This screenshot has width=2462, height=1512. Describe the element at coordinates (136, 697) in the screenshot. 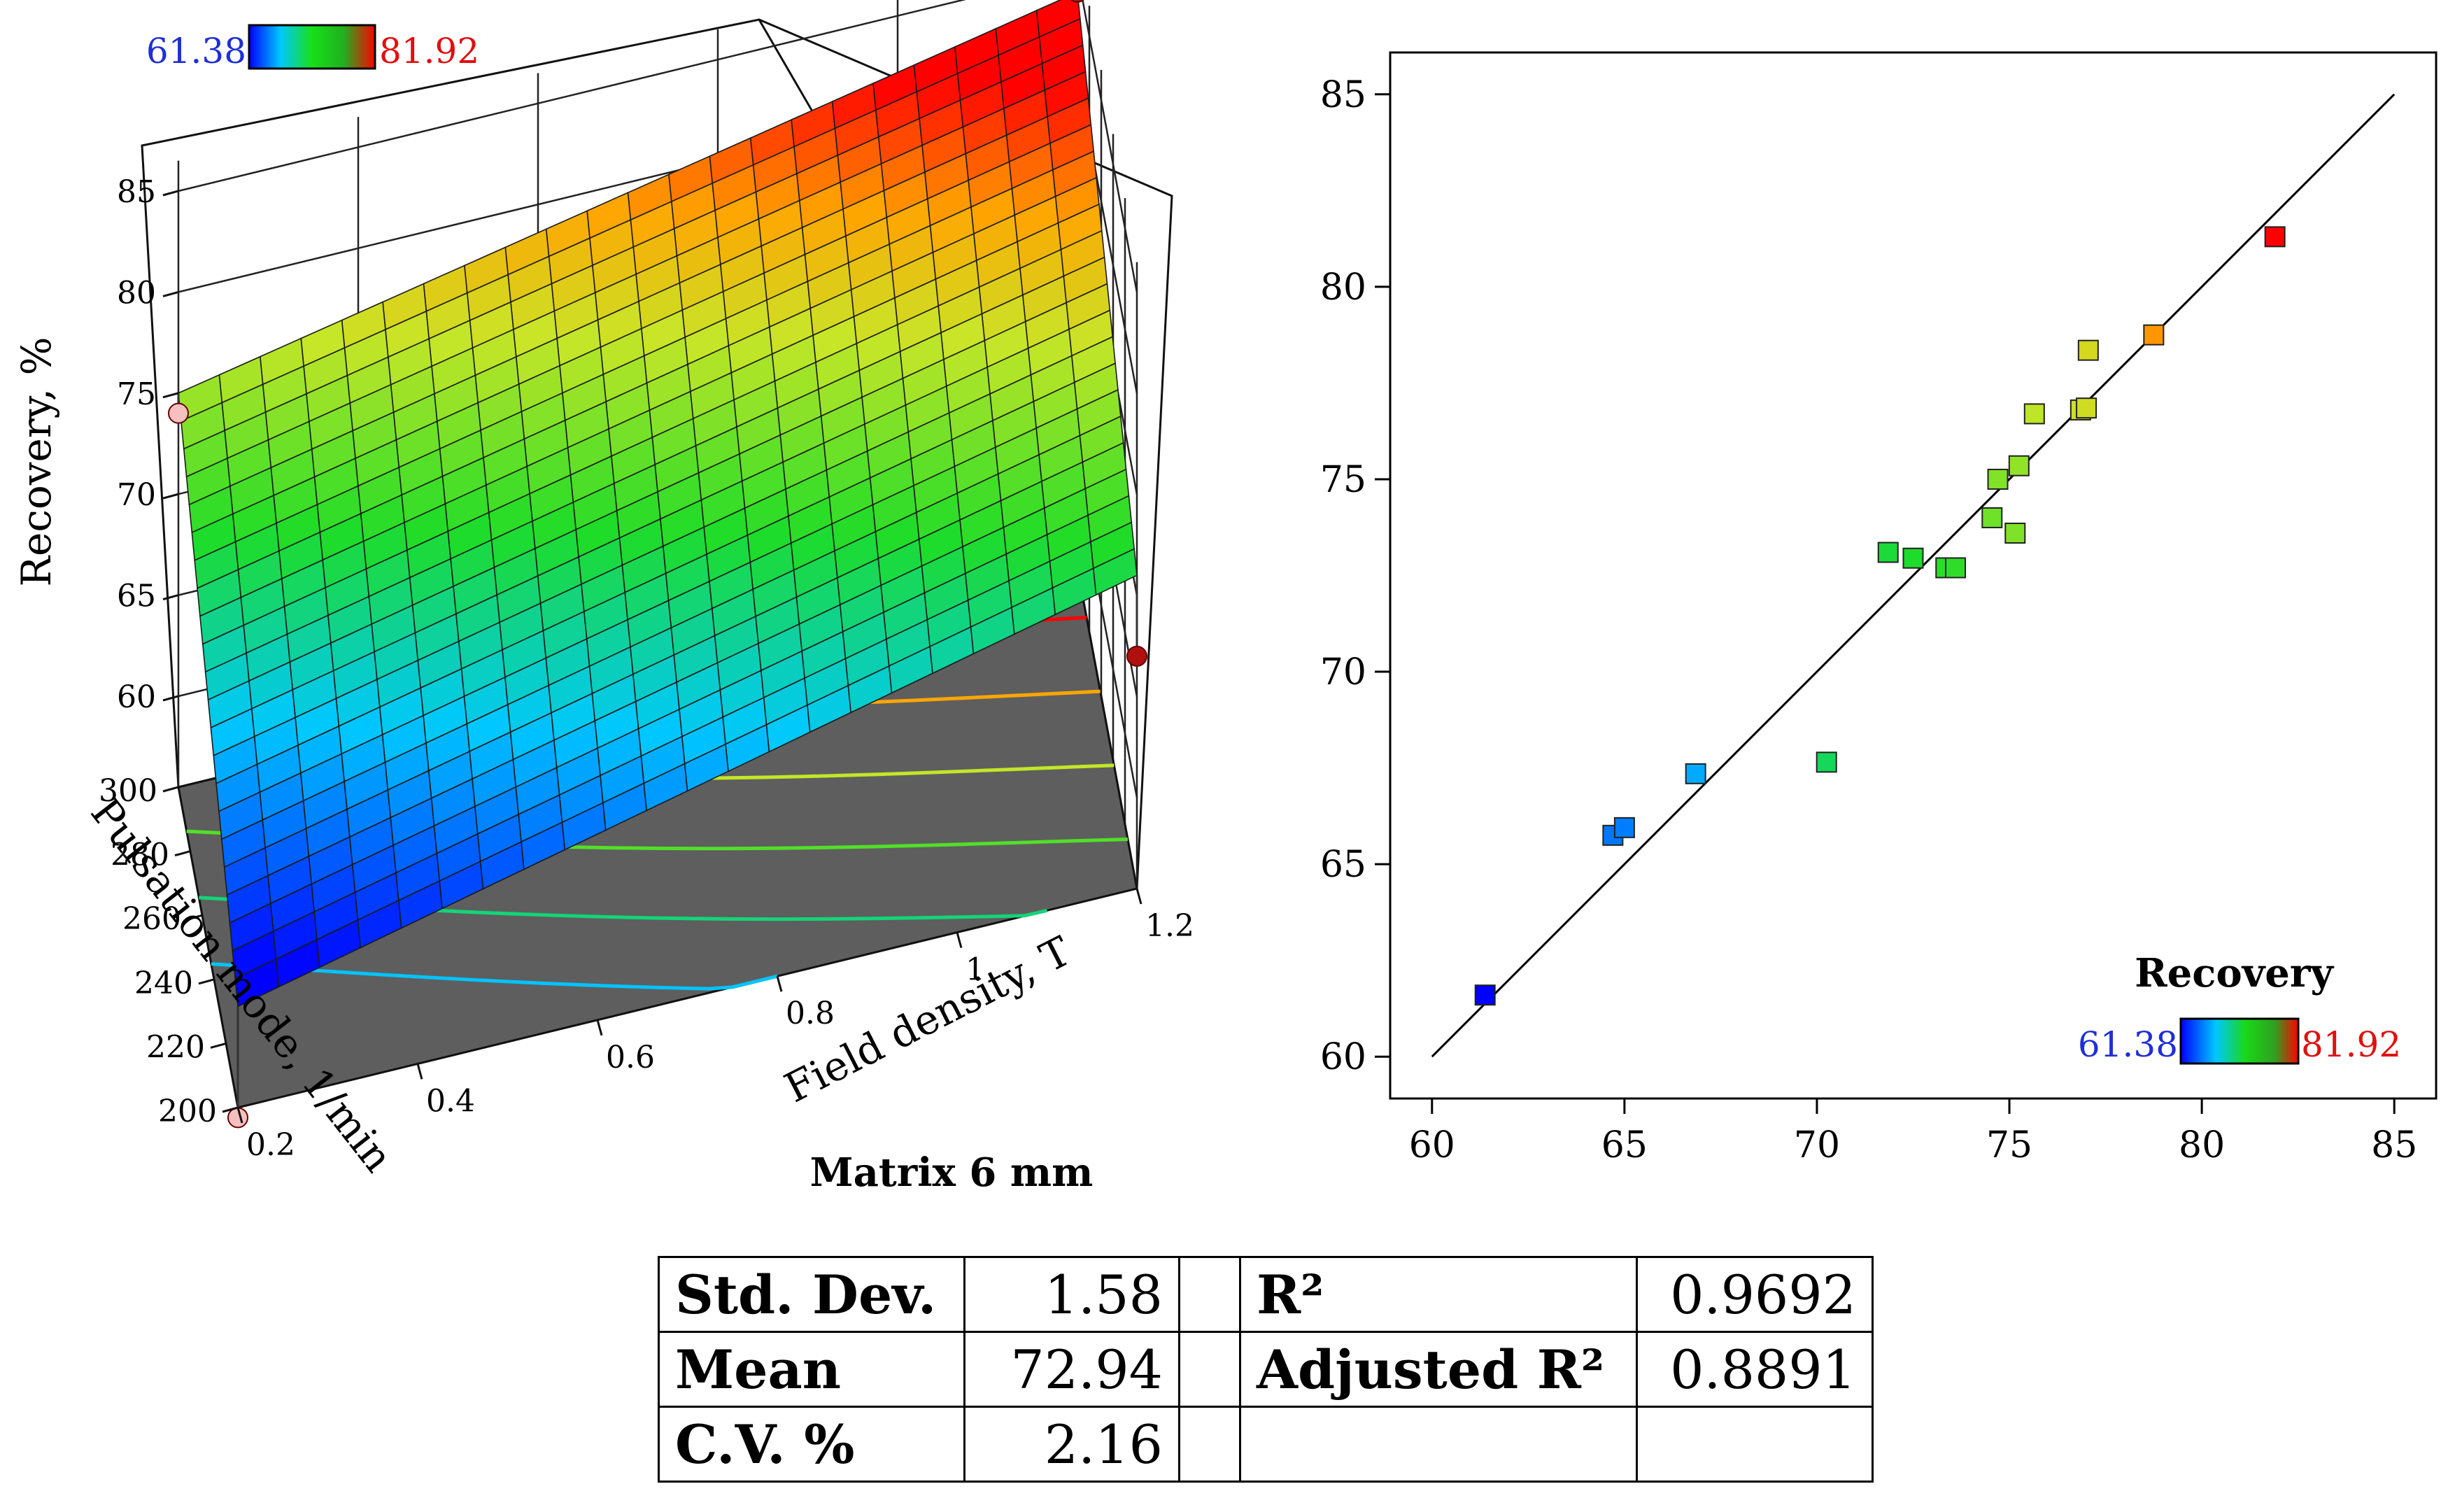

I see `z-tick-label: 60` at that location.